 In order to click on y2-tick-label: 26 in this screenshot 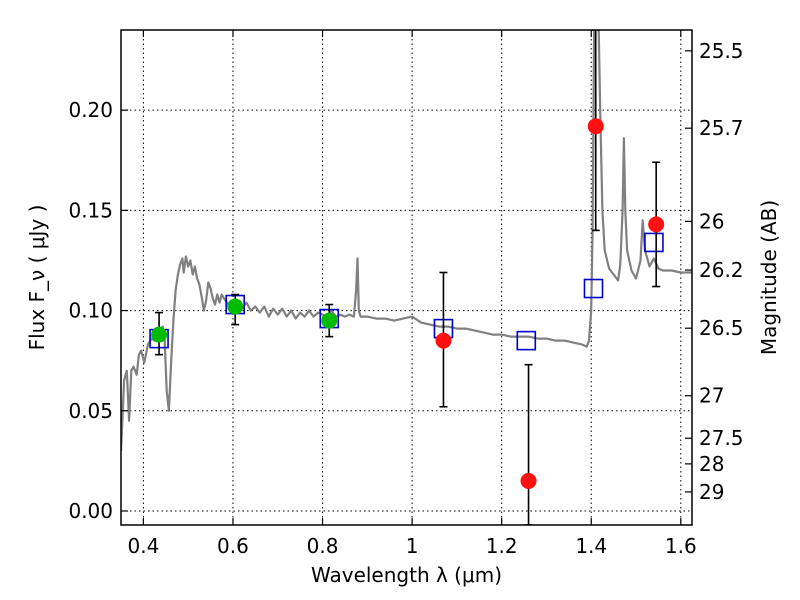, I will do `click(711, 221)`.